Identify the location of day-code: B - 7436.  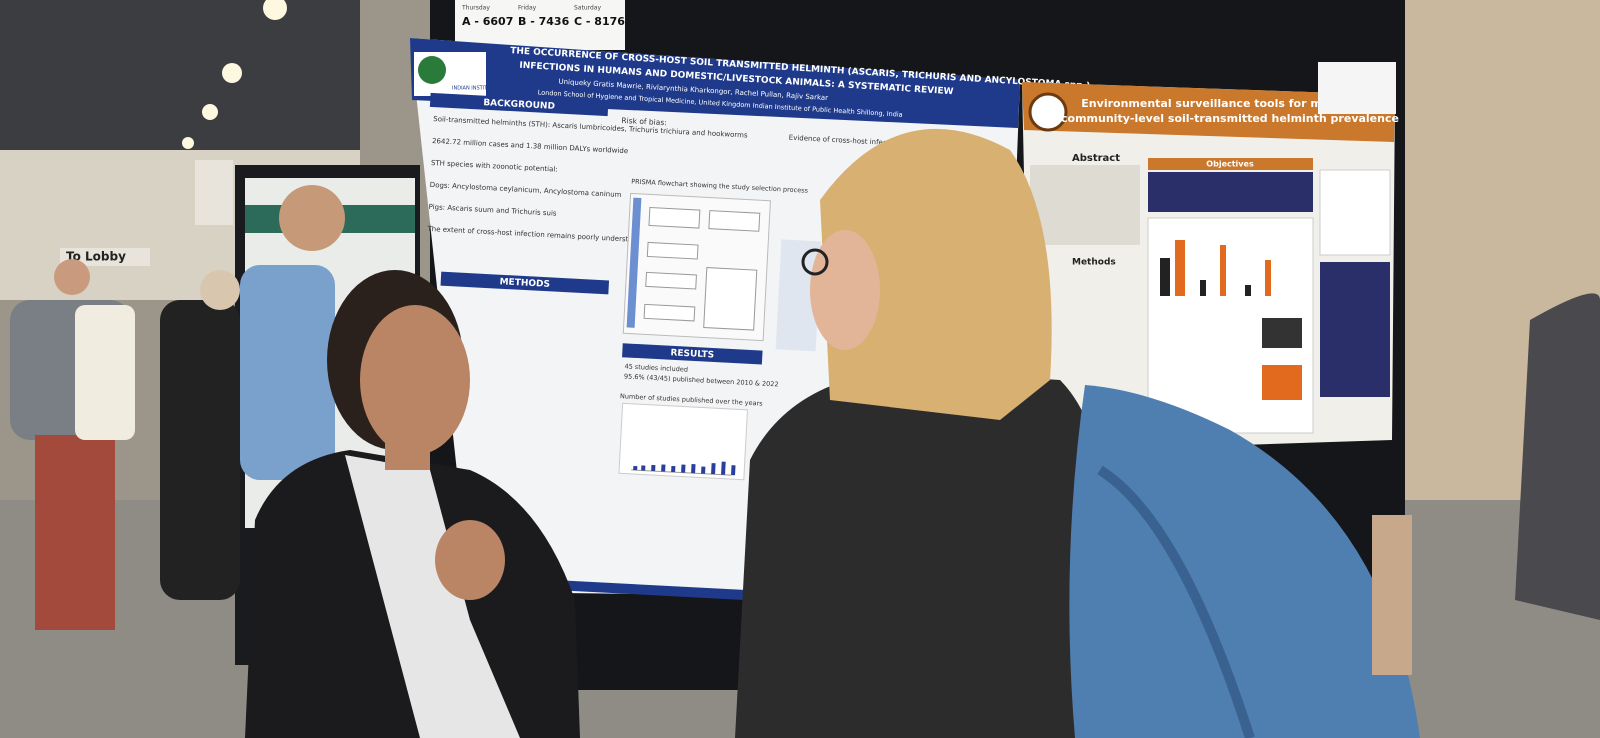
(544, 21).